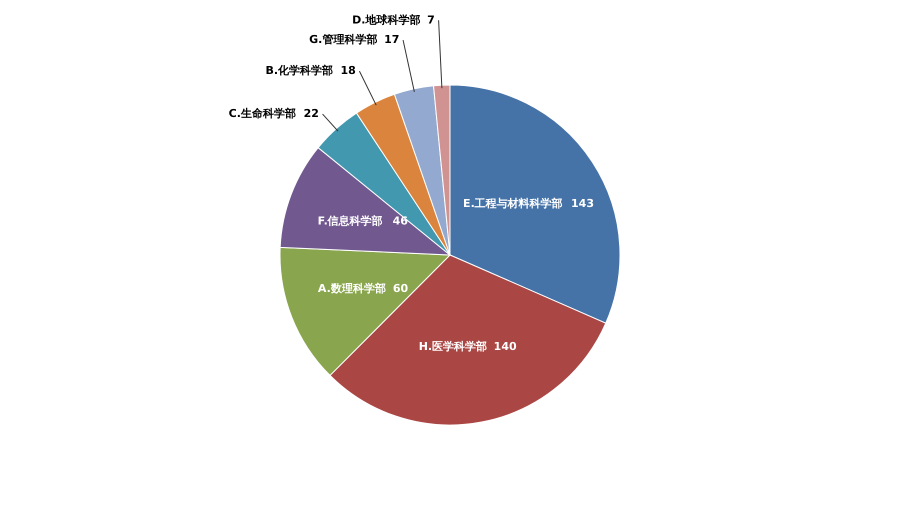 Image resolution: width=900 pixels, height=510 pixels. Describe the element at coordinates (386, 19) in the screenshot. I see `slice-label: D.地球科学部` at that location.